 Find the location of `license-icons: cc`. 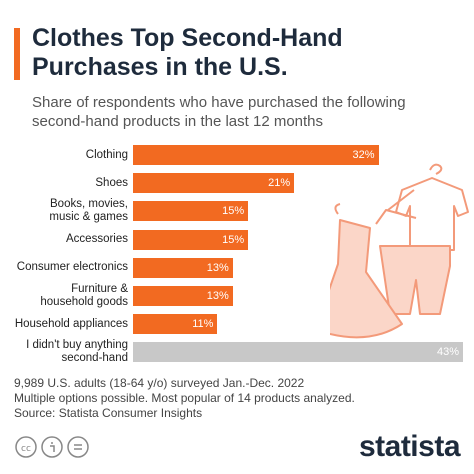

license-icons: cc is located at coordinates (52, 447).